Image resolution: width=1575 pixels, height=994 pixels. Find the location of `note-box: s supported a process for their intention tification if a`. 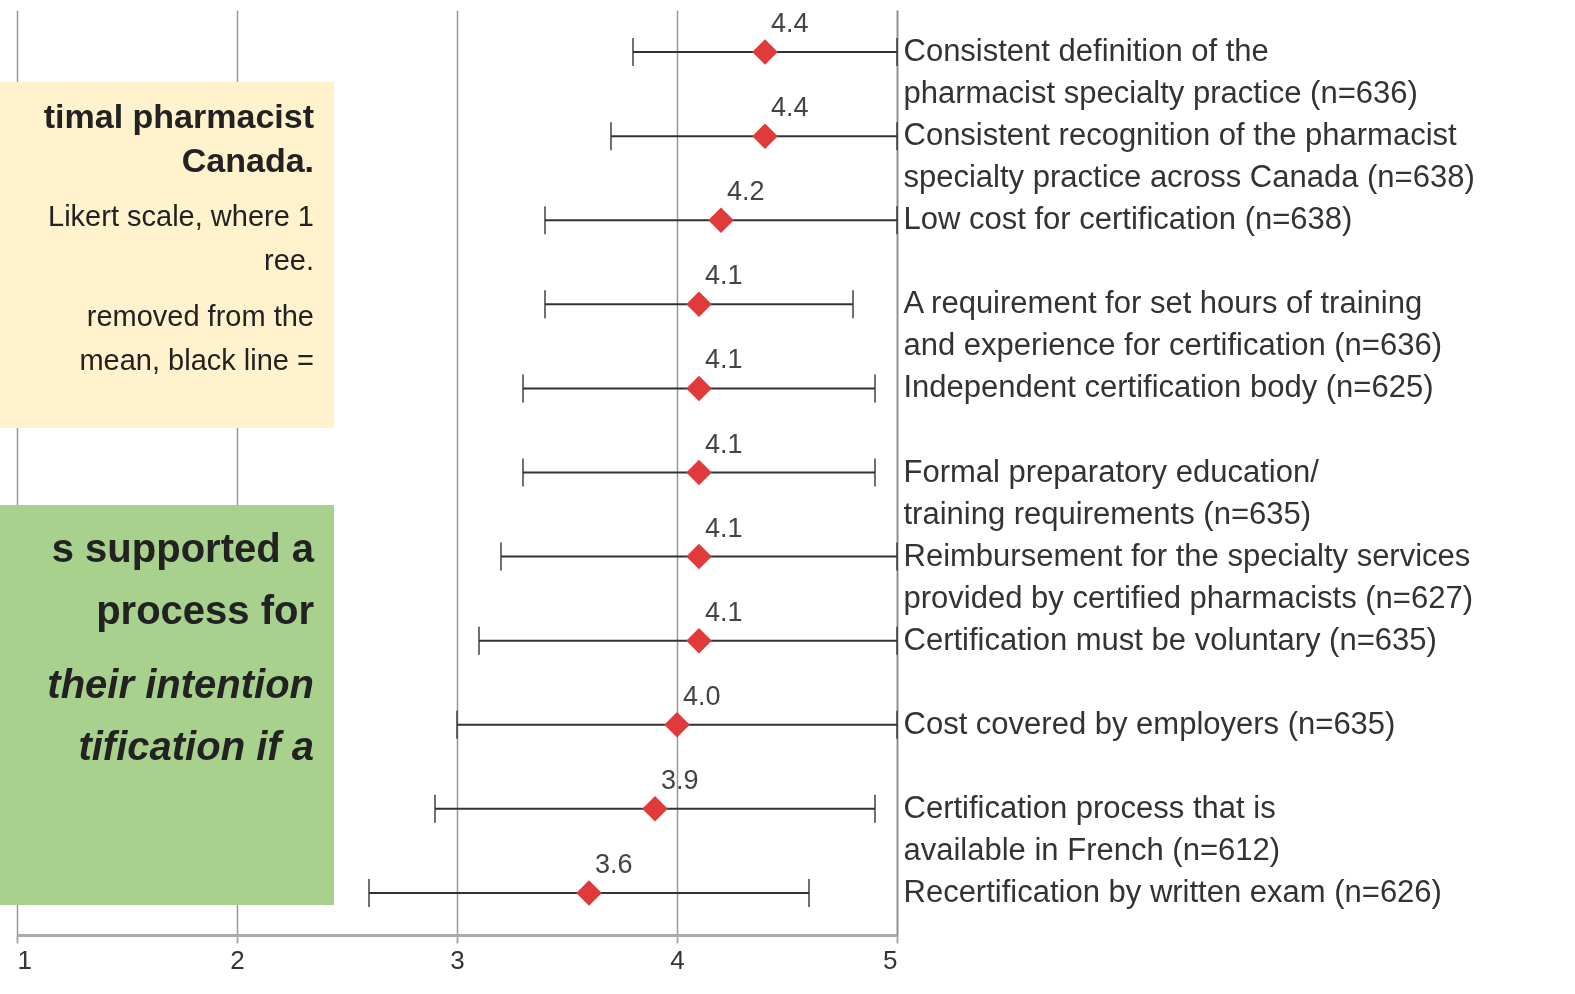

note-box: s supported a process for their intention tification if a is located at coordinates (167, 705).